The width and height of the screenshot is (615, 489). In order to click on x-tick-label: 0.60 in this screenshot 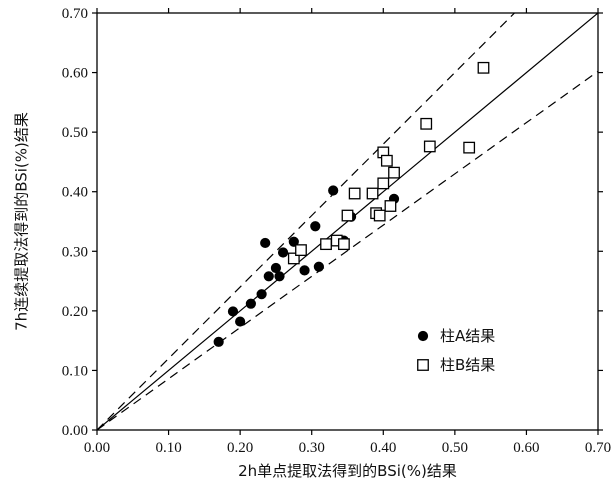, I will do `click(526, 448)`.